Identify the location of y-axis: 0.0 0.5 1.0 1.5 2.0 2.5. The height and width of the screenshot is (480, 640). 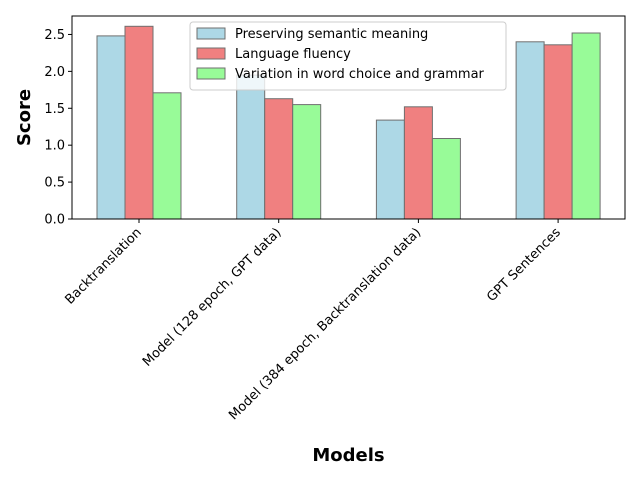
(58, 128).